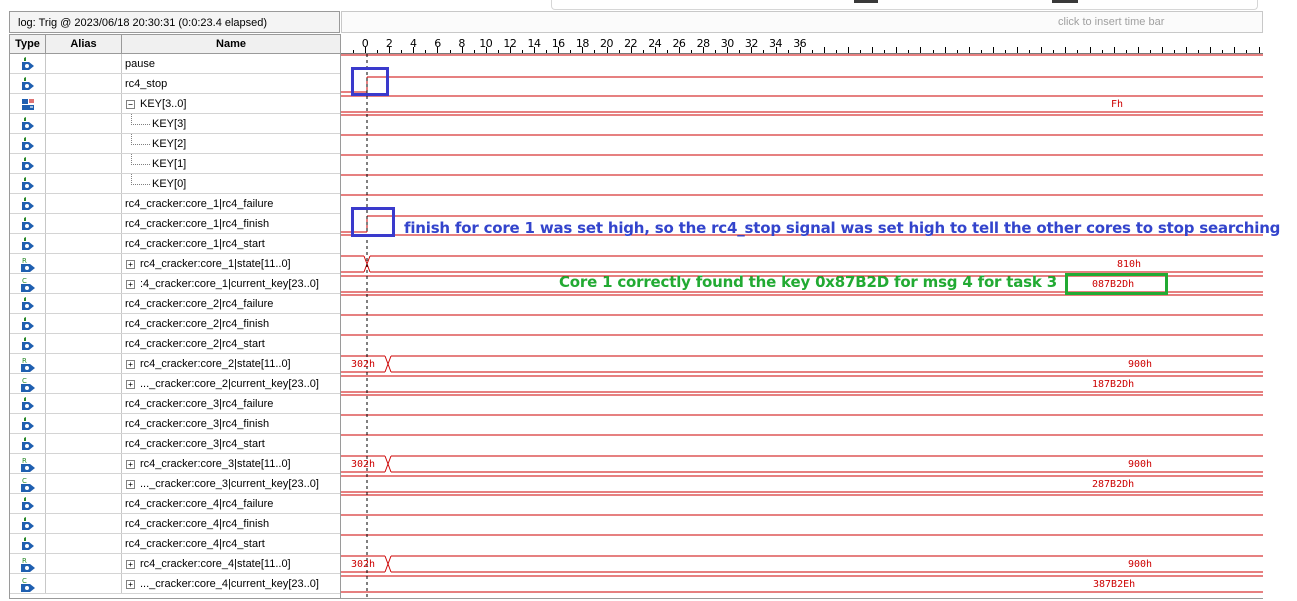 The image size is (1297, 601). Describe the element at coordinates (28, 44) in the screenshot. I see `type-column-header: Type` at that location.